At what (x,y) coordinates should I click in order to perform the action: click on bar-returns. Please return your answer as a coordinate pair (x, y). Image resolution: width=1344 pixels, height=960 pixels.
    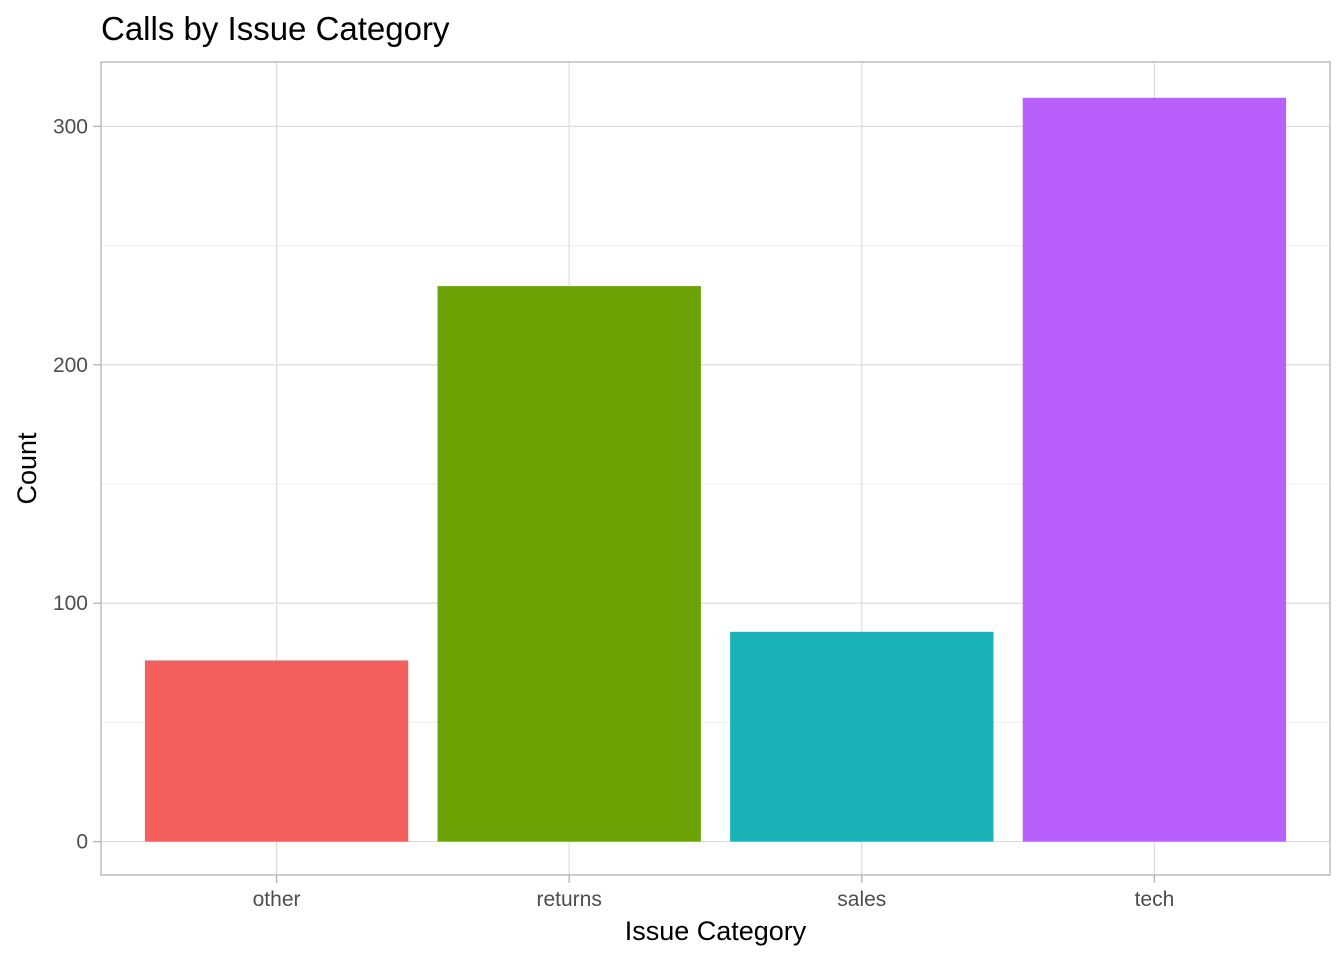
    Looking at the image, I should click on (569, 564).